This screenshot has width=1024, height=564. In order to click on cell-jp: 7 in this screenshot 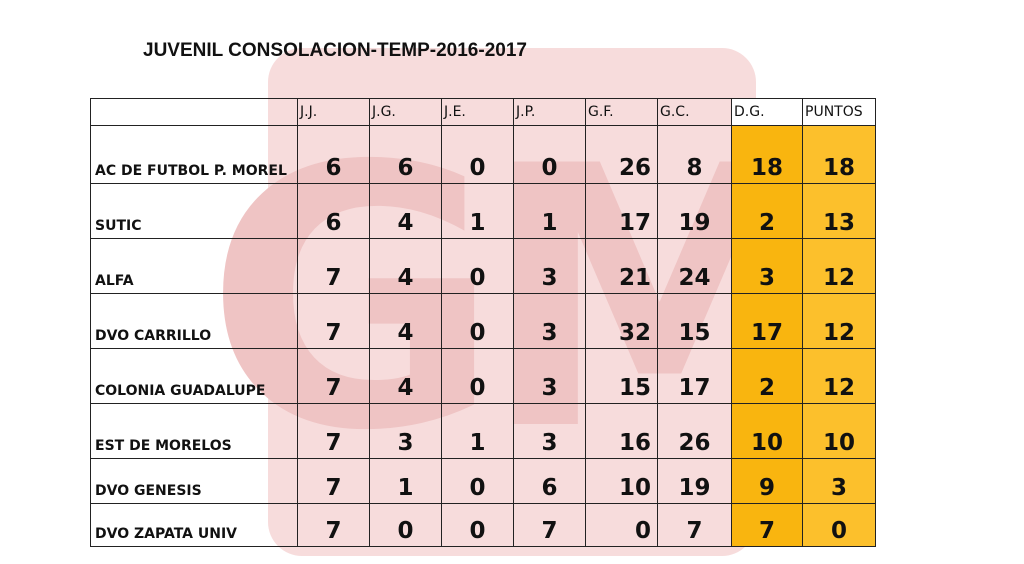, I will do `click(549, 525)`.